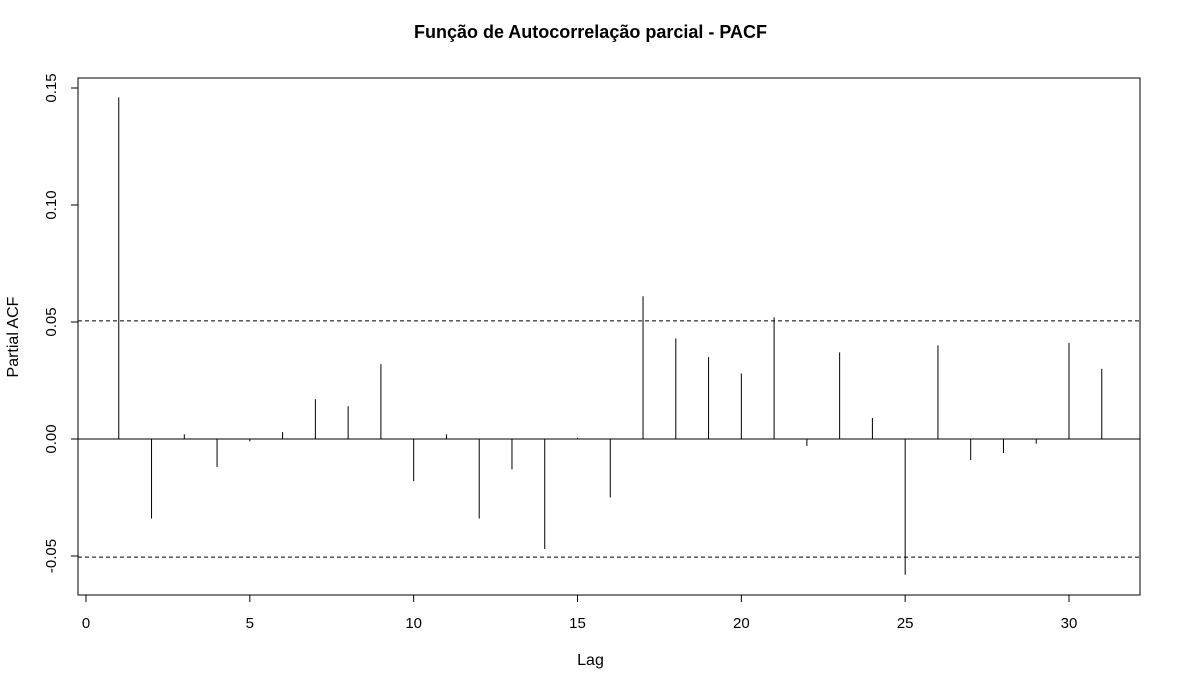 Image resolution: width=1181 pixels, height=693 pixels. Describe the element at coordinates (577, 623) in the screenshot. I see `x-tick-label: 15` at that location.